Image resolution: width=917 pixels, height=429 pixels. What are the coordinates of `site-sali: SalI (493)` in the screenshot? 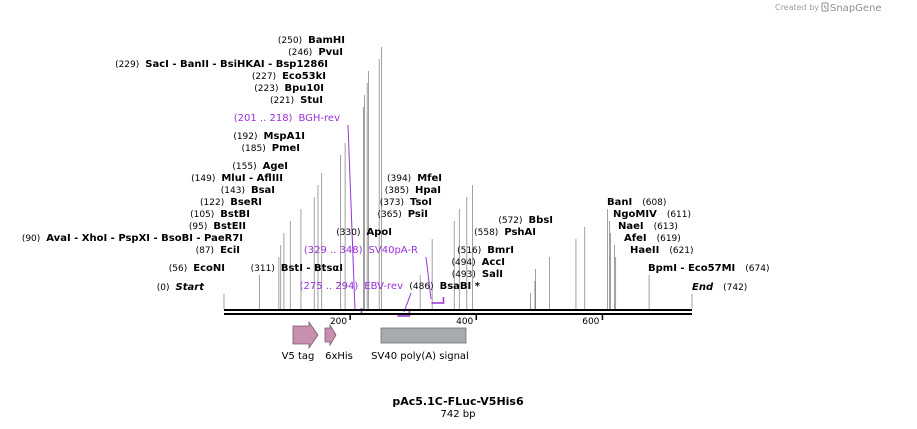 It's located at (477, 274).